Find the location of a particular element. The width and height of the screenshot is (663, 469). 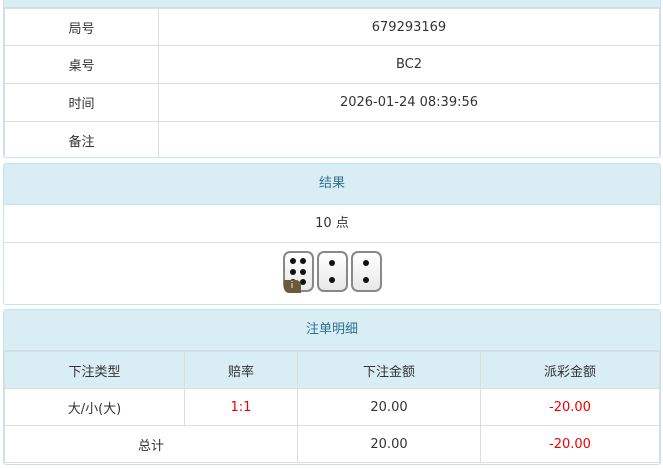

total-row: 总计 20.00 -20.00 is located at coordinates (332, 444).